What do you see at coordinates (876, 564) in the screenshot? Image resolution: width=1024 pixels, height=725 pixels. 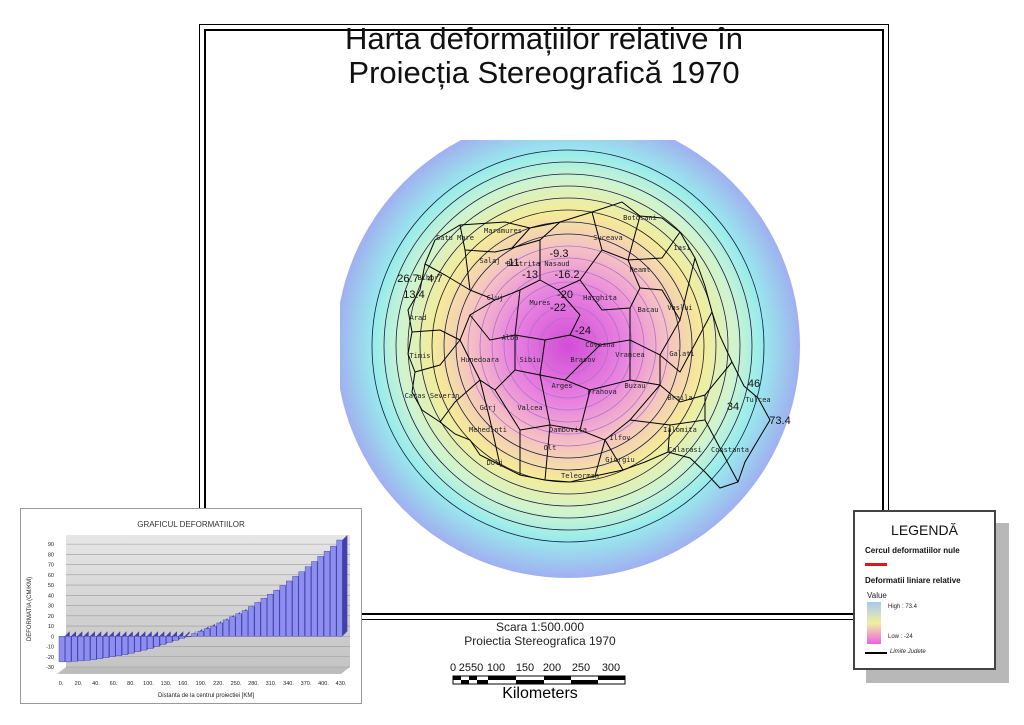 I see `legend-null-circle-swatch` at bounding box center [876, 564].